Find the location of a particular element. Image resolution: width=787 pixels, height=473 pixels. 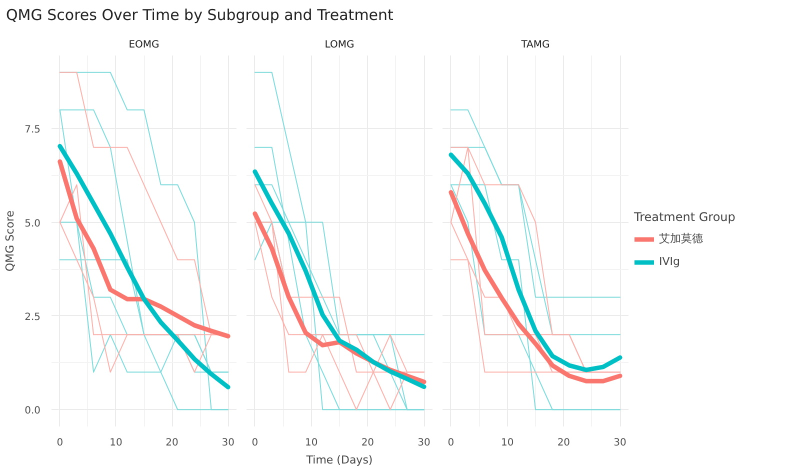

y-tick-label: 0.0 is located at coordinates (32, 411).